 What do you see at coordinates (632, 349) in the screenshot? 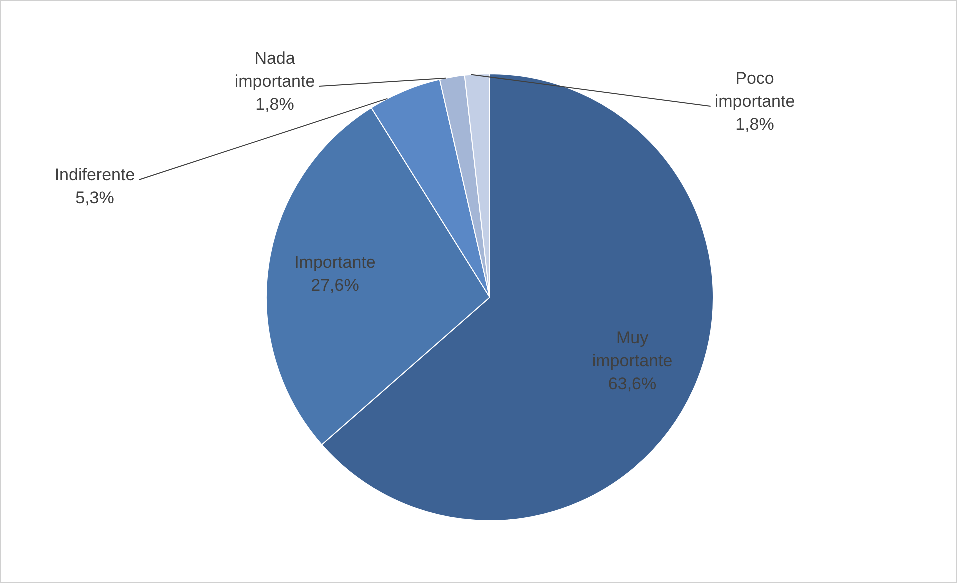
I see `slice-label: Muy importante` at bounding box center [632, 349].